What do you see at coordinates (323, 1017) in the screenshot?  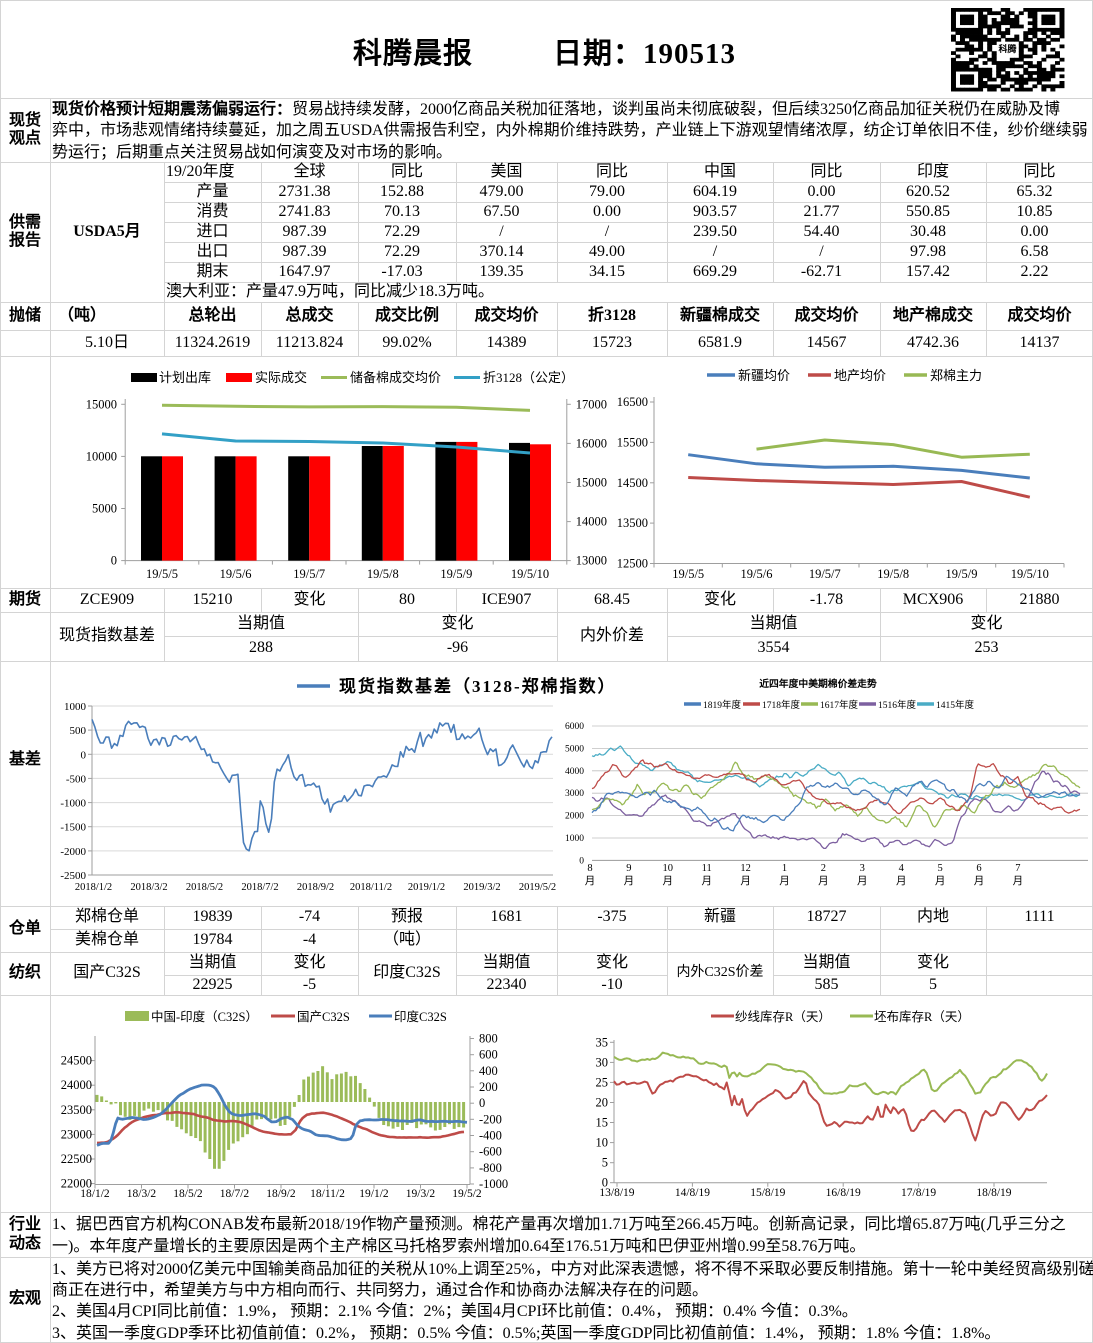 I see `svg-text: 国产C32S` at bounding box center [323, 1017].